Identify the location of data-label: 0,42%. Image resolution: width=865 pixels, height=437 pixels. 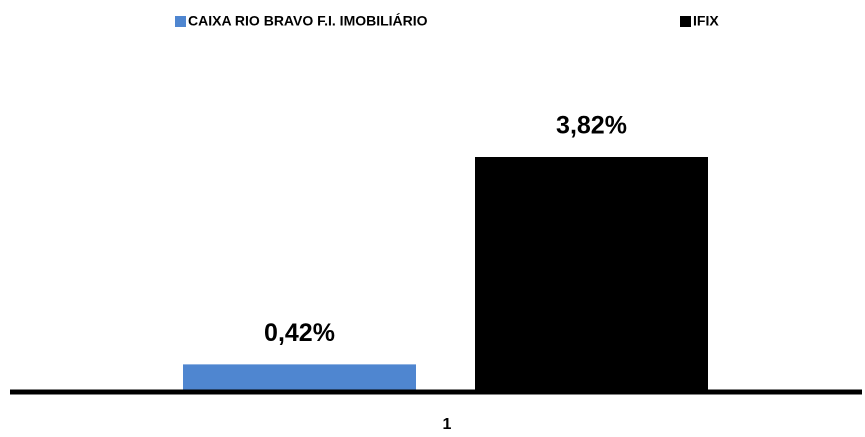
(299, 333).